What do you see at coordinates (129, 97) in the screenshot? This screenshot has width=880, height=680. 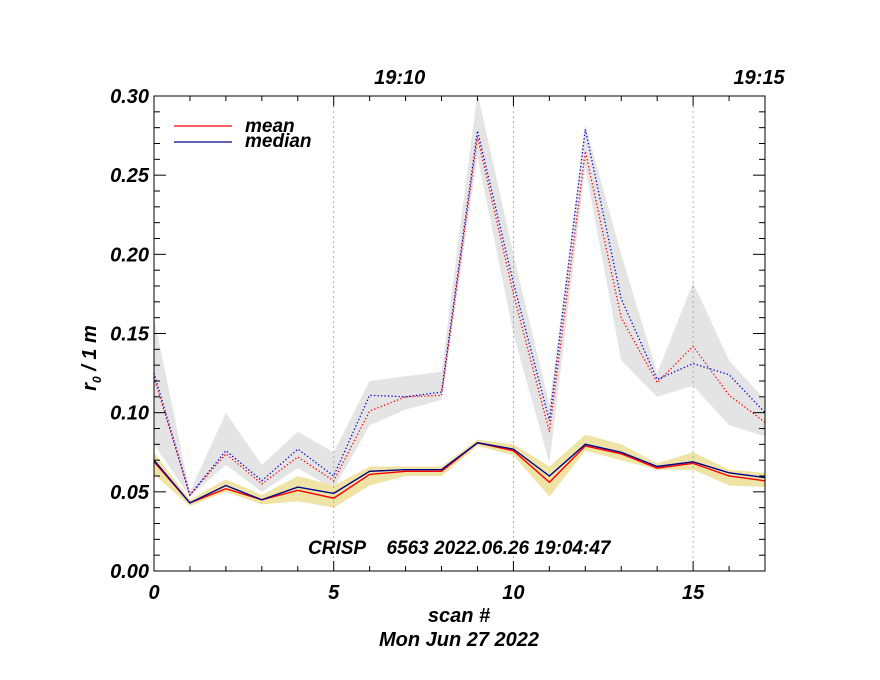 I see `y-tick-label-6: 0.30` at bounding box center [129, 97].